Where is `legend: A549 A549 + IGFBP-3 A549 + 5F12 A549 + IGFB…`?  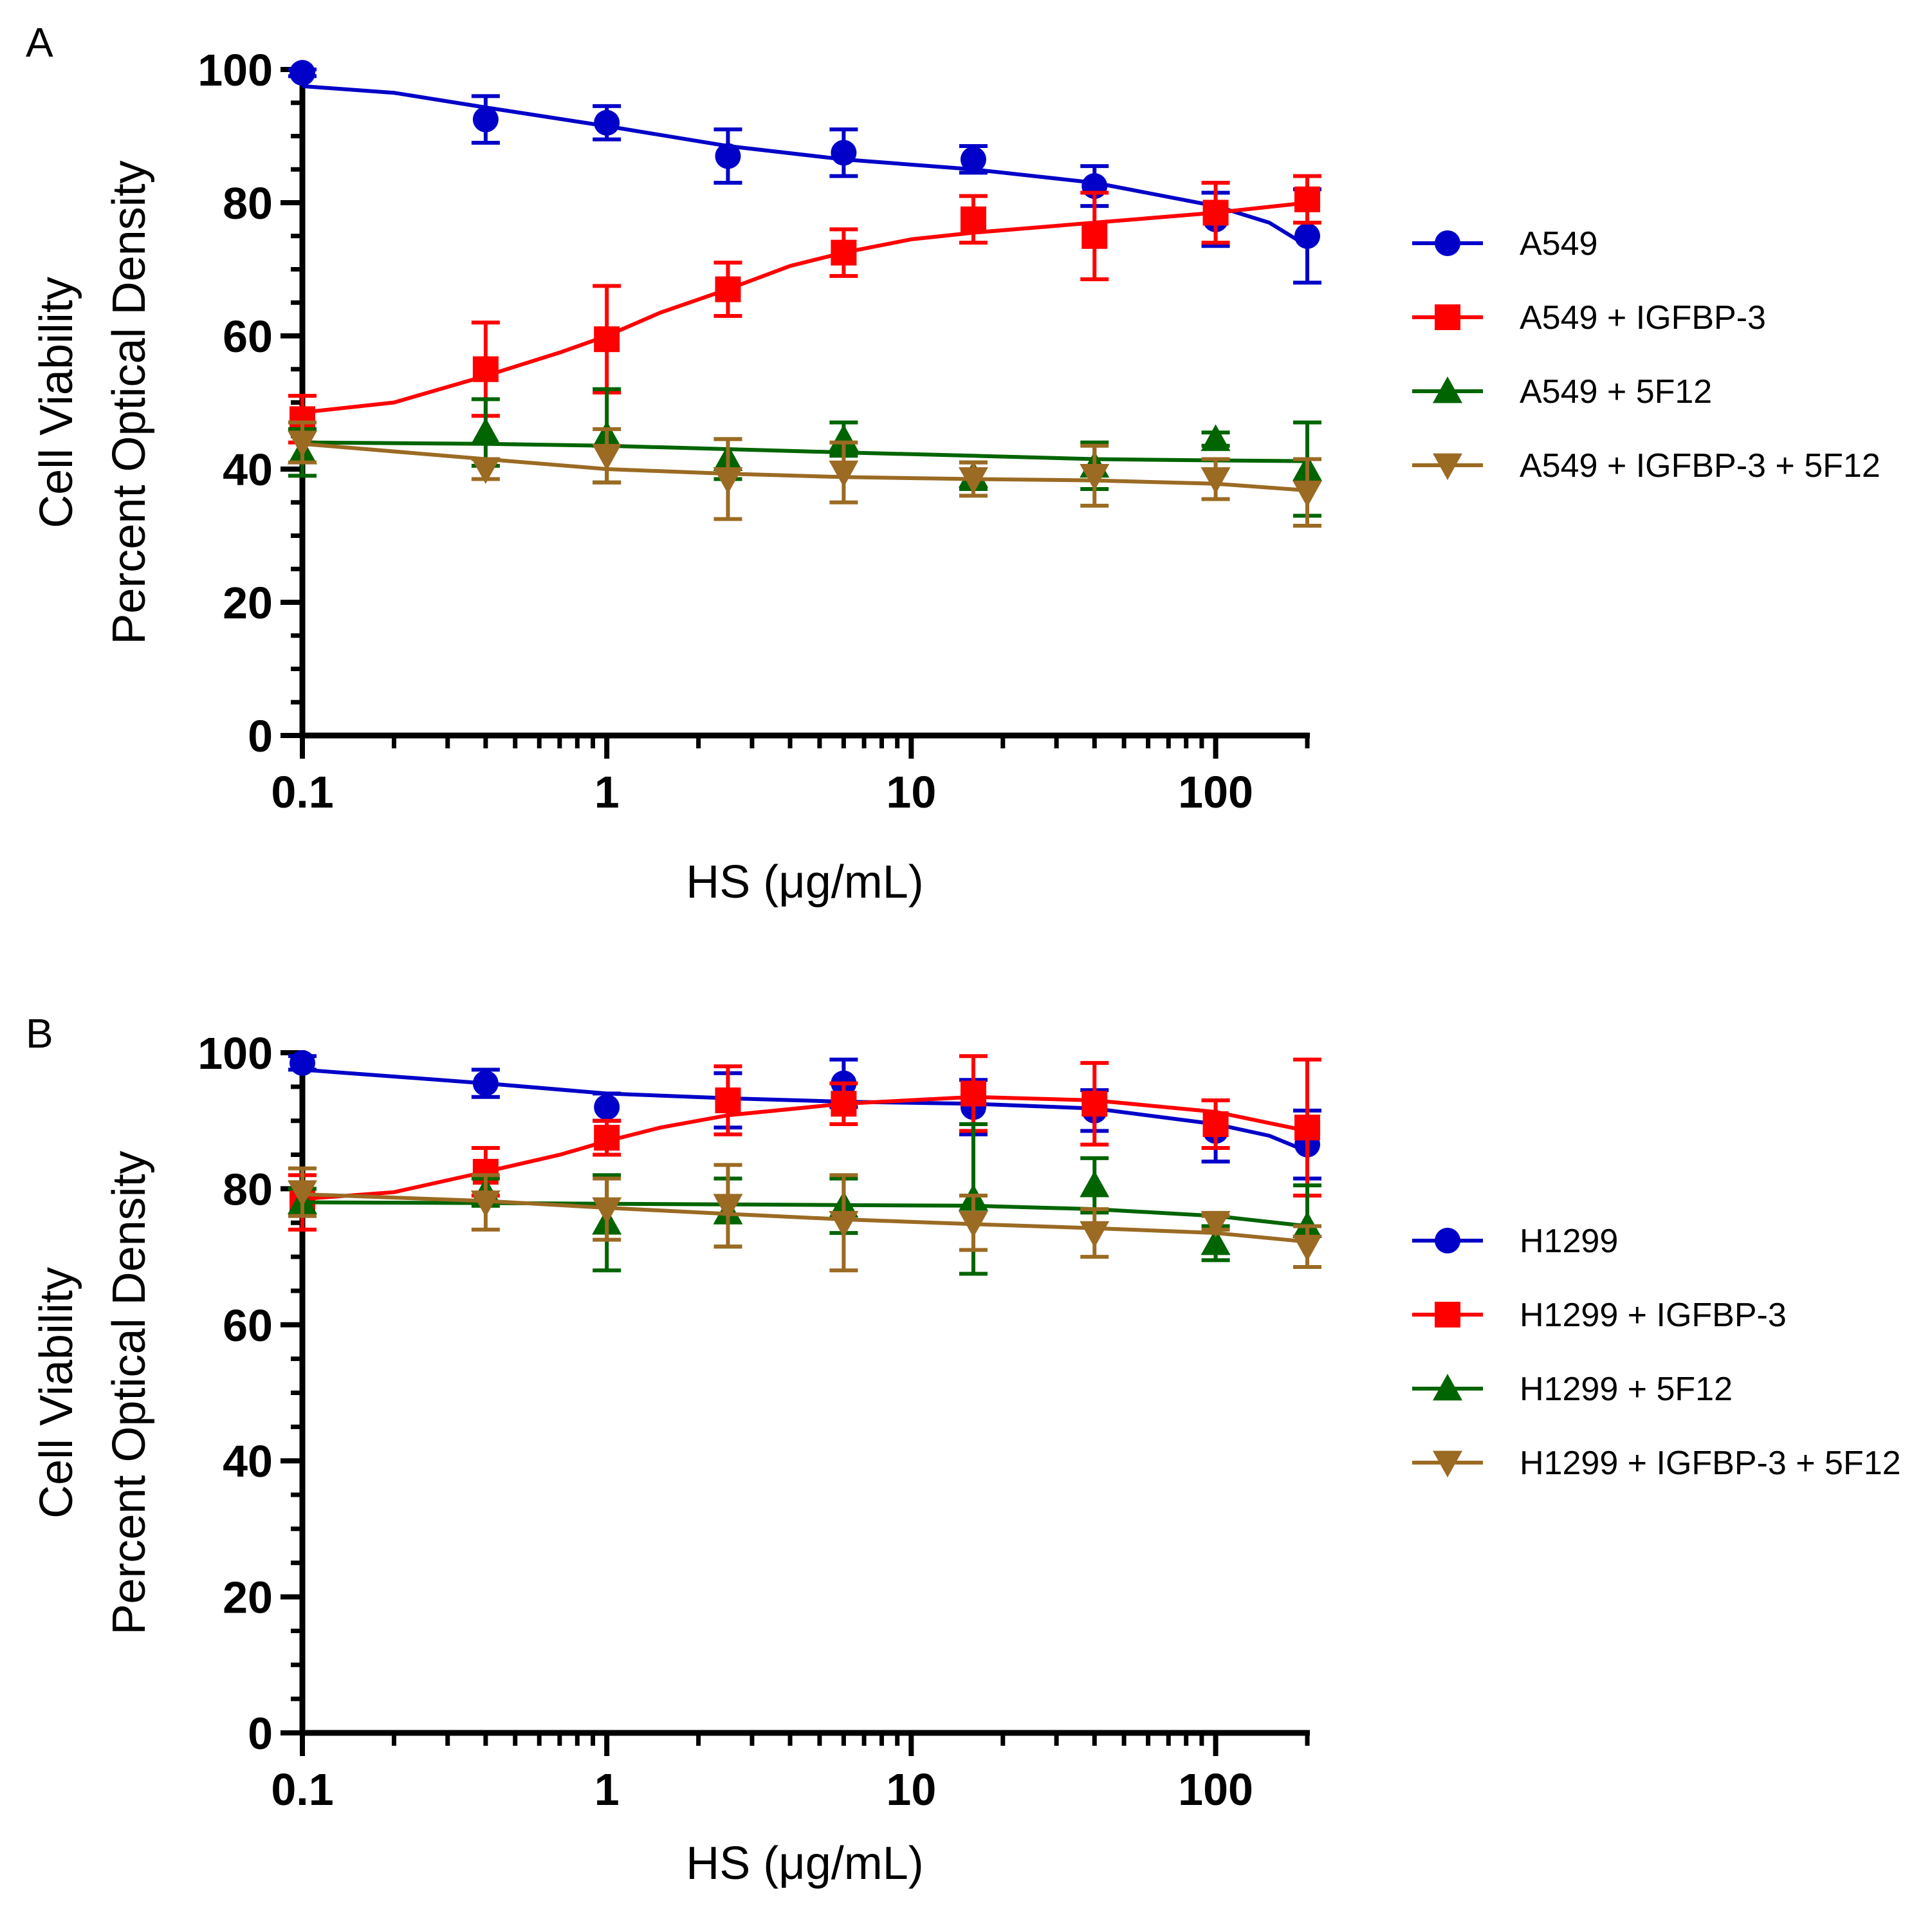 legend: A549 A549 + IGFBP-3 A549 + 5F12 A549 + IGFB… is located at coordinates (1646, 355).